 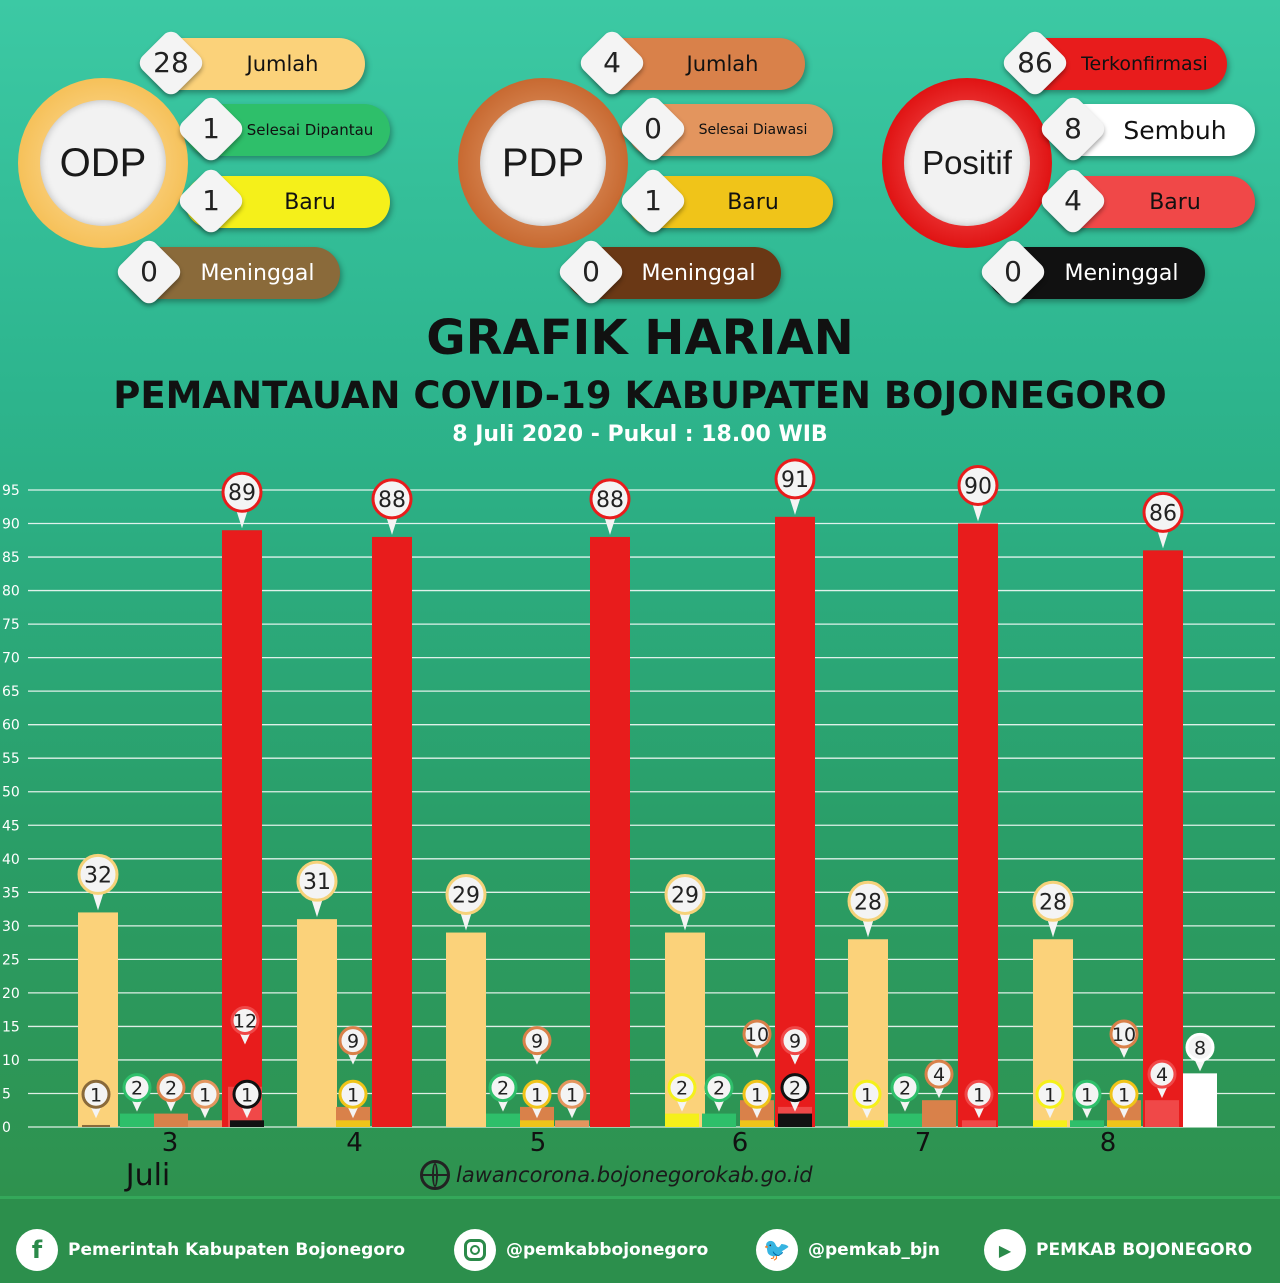 I want to click on instagram-icon, so click(x=475, y=1250).